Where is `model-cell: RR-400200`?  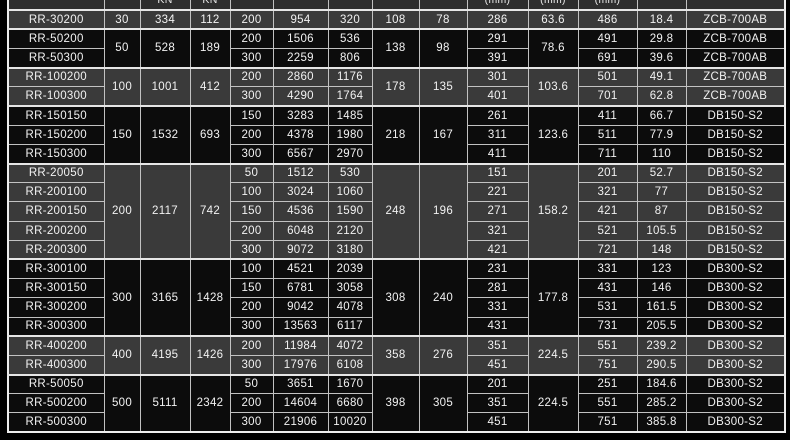 model-cell: RR-400200 is located at coordinates (56, 345).